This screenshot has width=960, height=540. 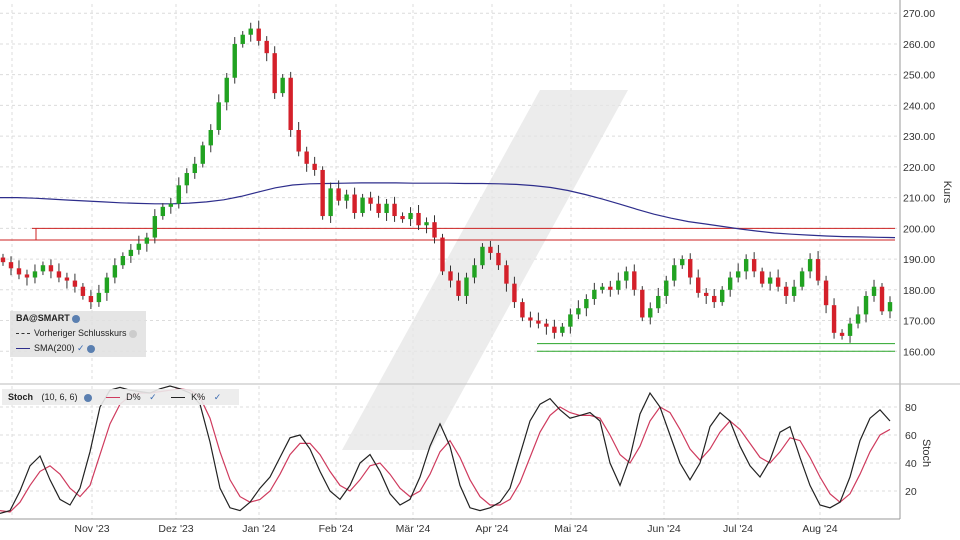 I want to click on time-tick-label: Jan '24, so click(x=259, y=529).